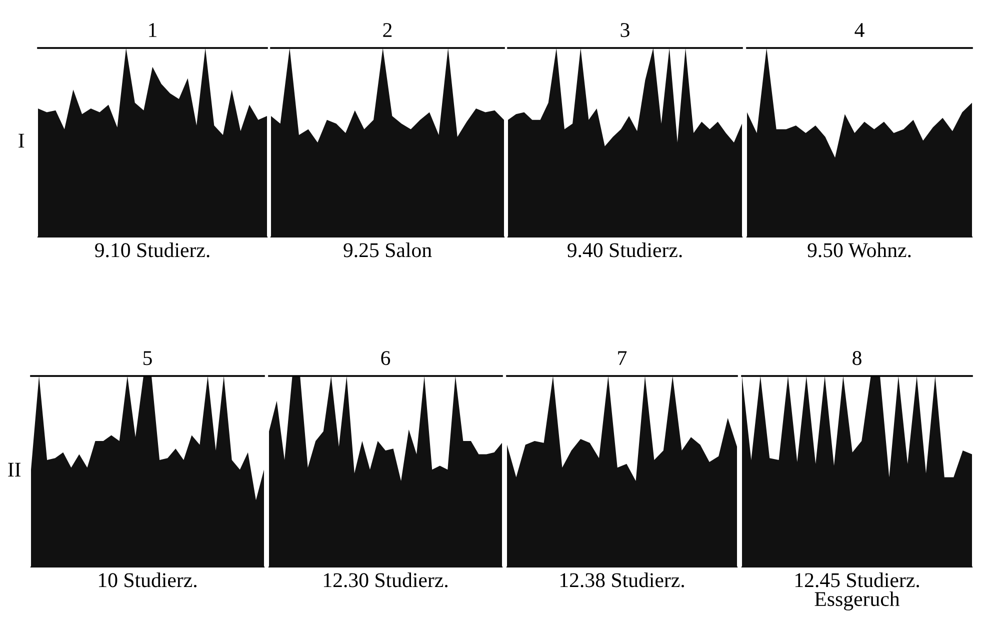 This screenshot has width=984, height=634. What do you see at coordinates (21, 141) in the screenshot?
I see `y-axis-title: I` at bounding box center [21, 141].